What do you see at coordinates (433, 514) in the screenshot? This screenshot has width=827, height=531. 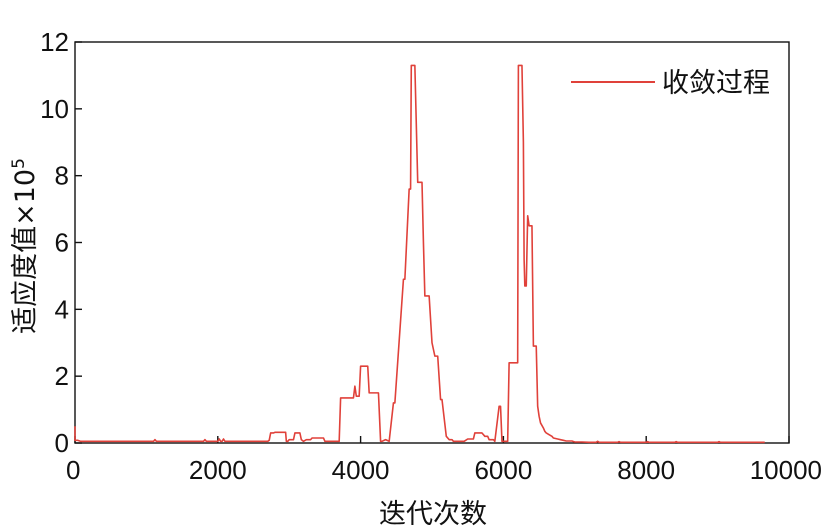 I see `x-axis-title: 迭代次数` at bounding box center [433, 514].